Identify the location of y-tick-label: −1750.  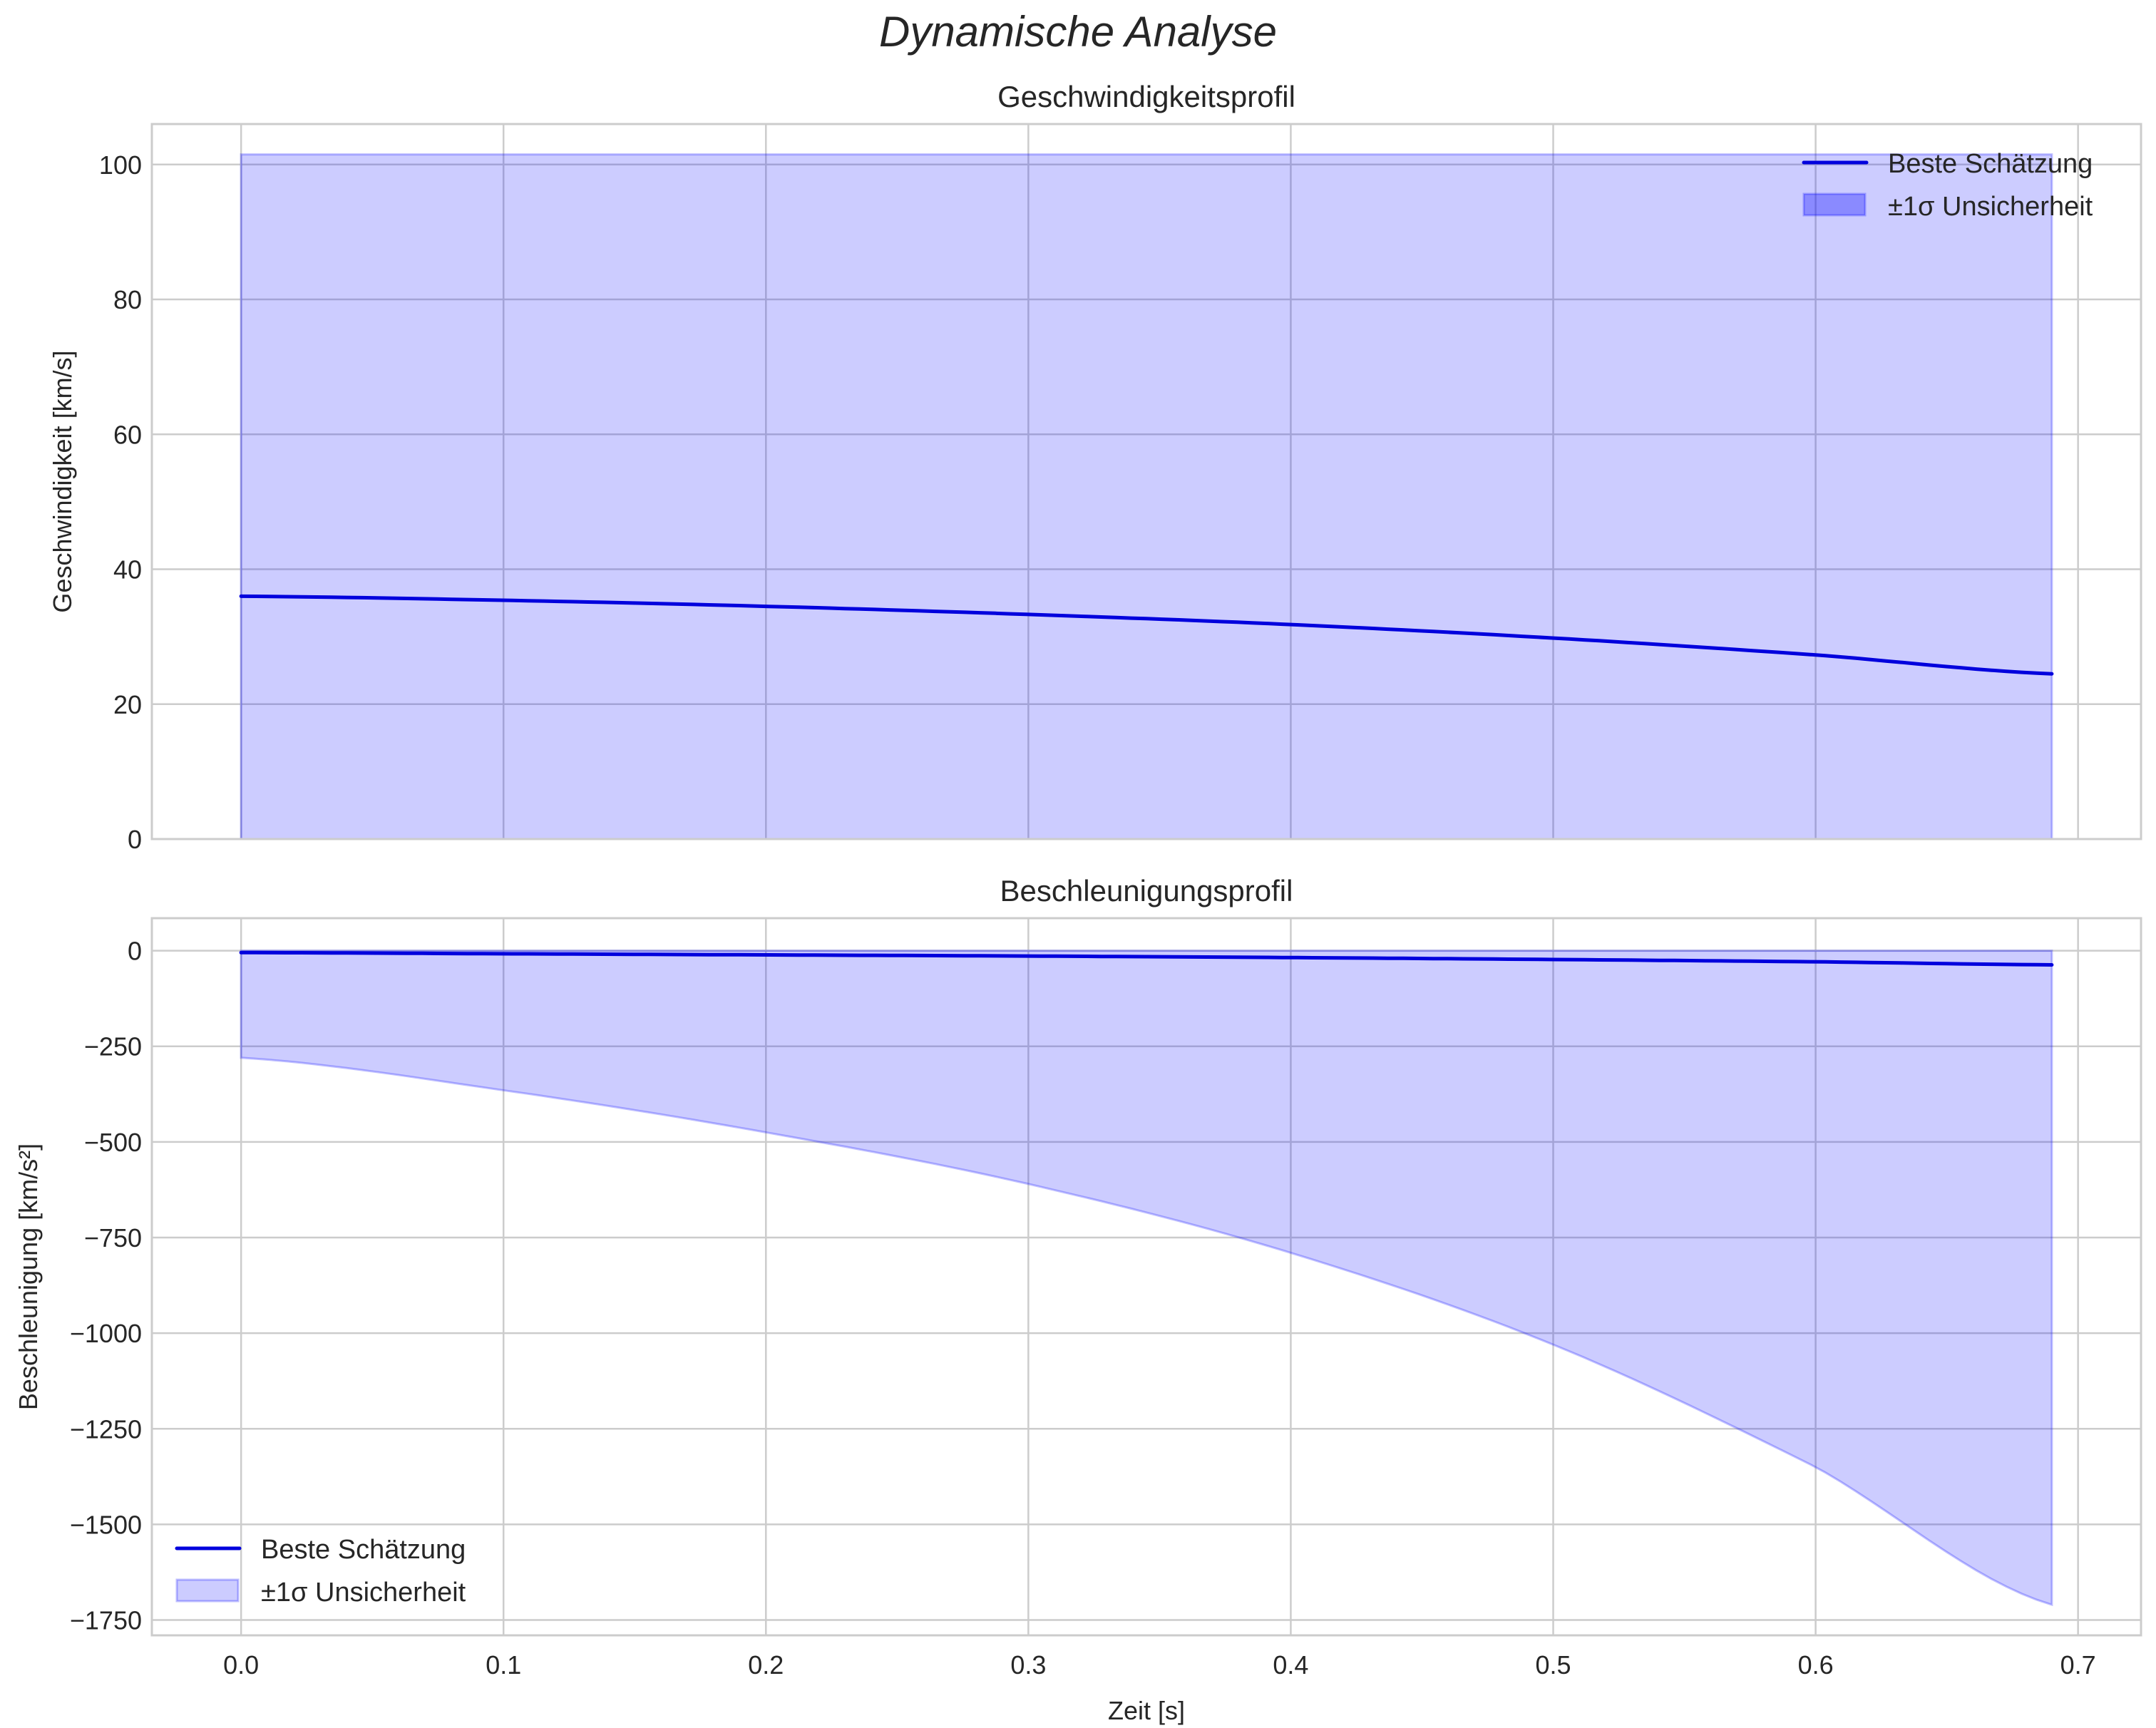
(106, 1620).